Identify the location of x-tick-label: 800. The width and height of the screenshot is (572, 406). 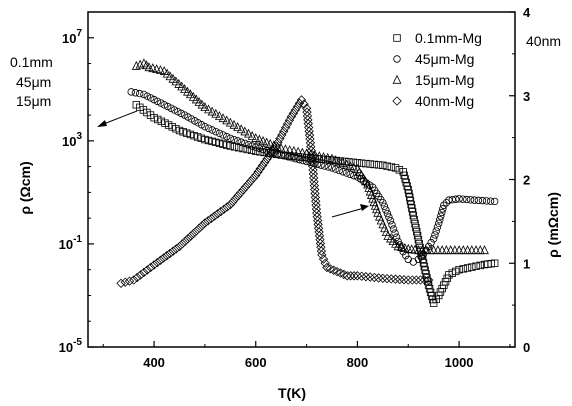
(358, 362).